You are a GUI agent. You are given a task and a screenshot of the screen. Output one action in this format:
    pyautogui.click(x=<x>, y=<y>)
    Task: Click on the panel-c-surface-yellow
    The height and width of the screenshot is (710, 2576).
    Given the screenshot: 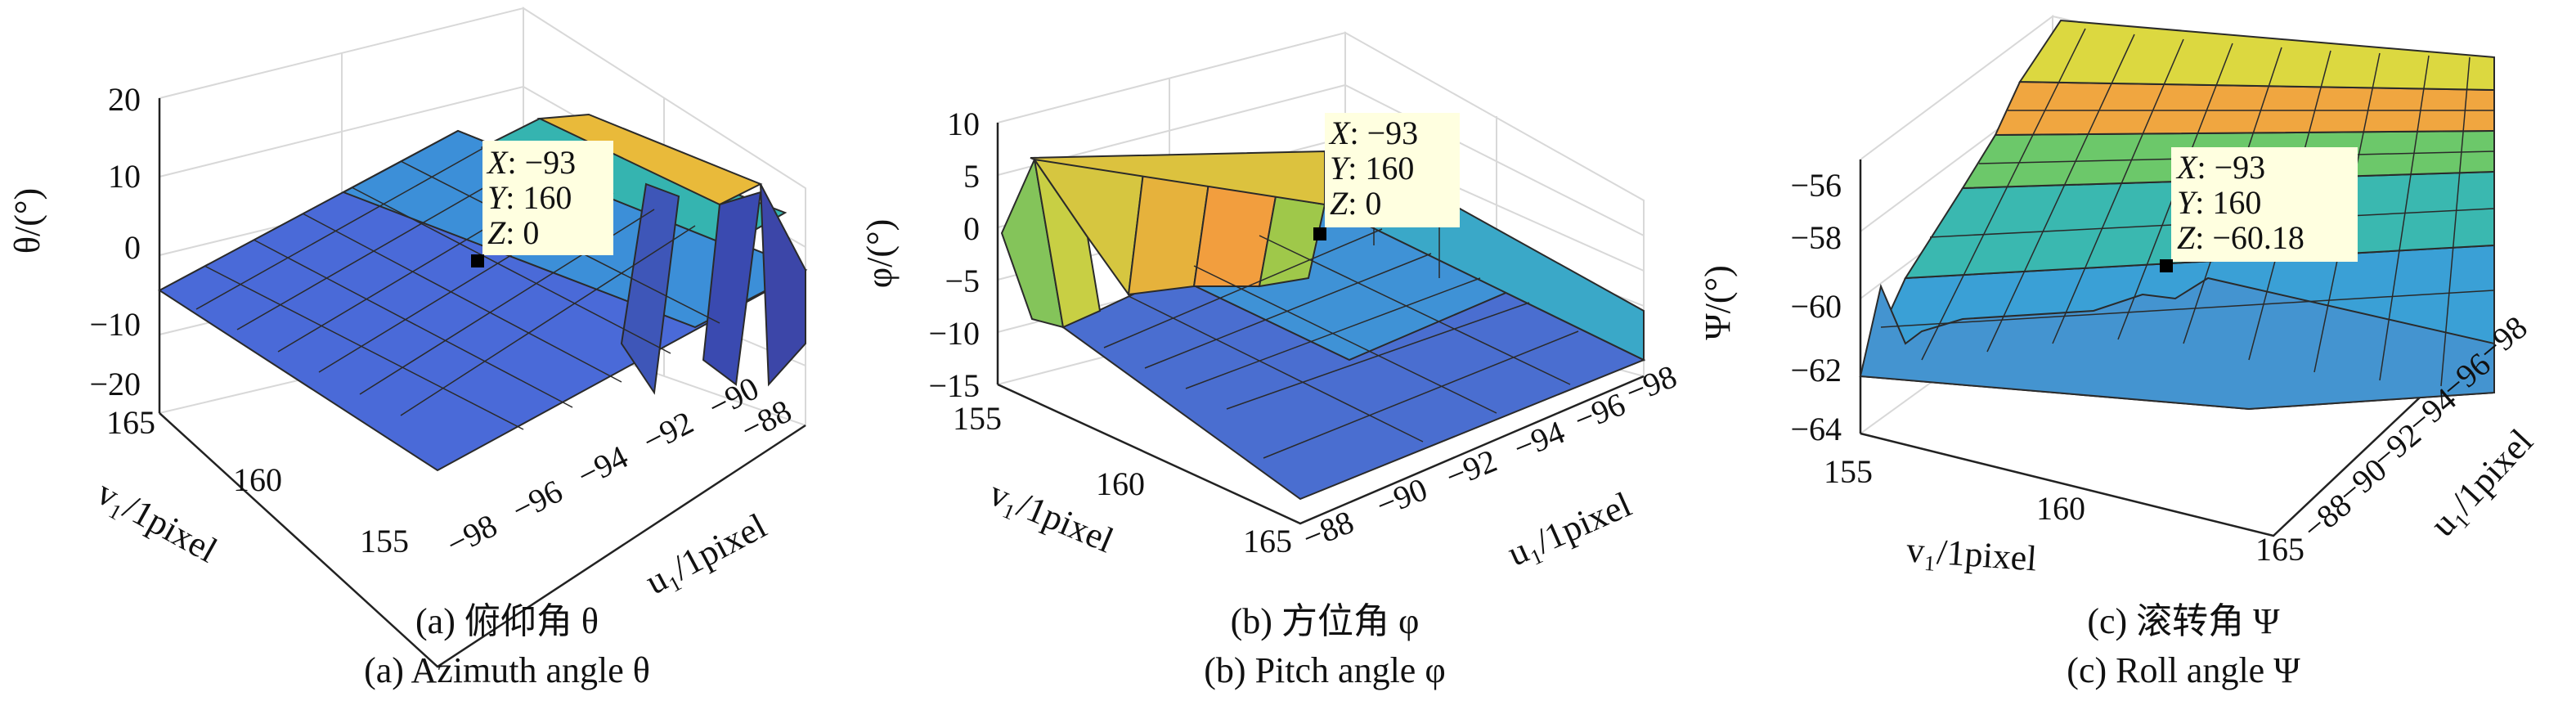 What is the action you would take?
    pyautogui.click(x=2257, y=55)
    